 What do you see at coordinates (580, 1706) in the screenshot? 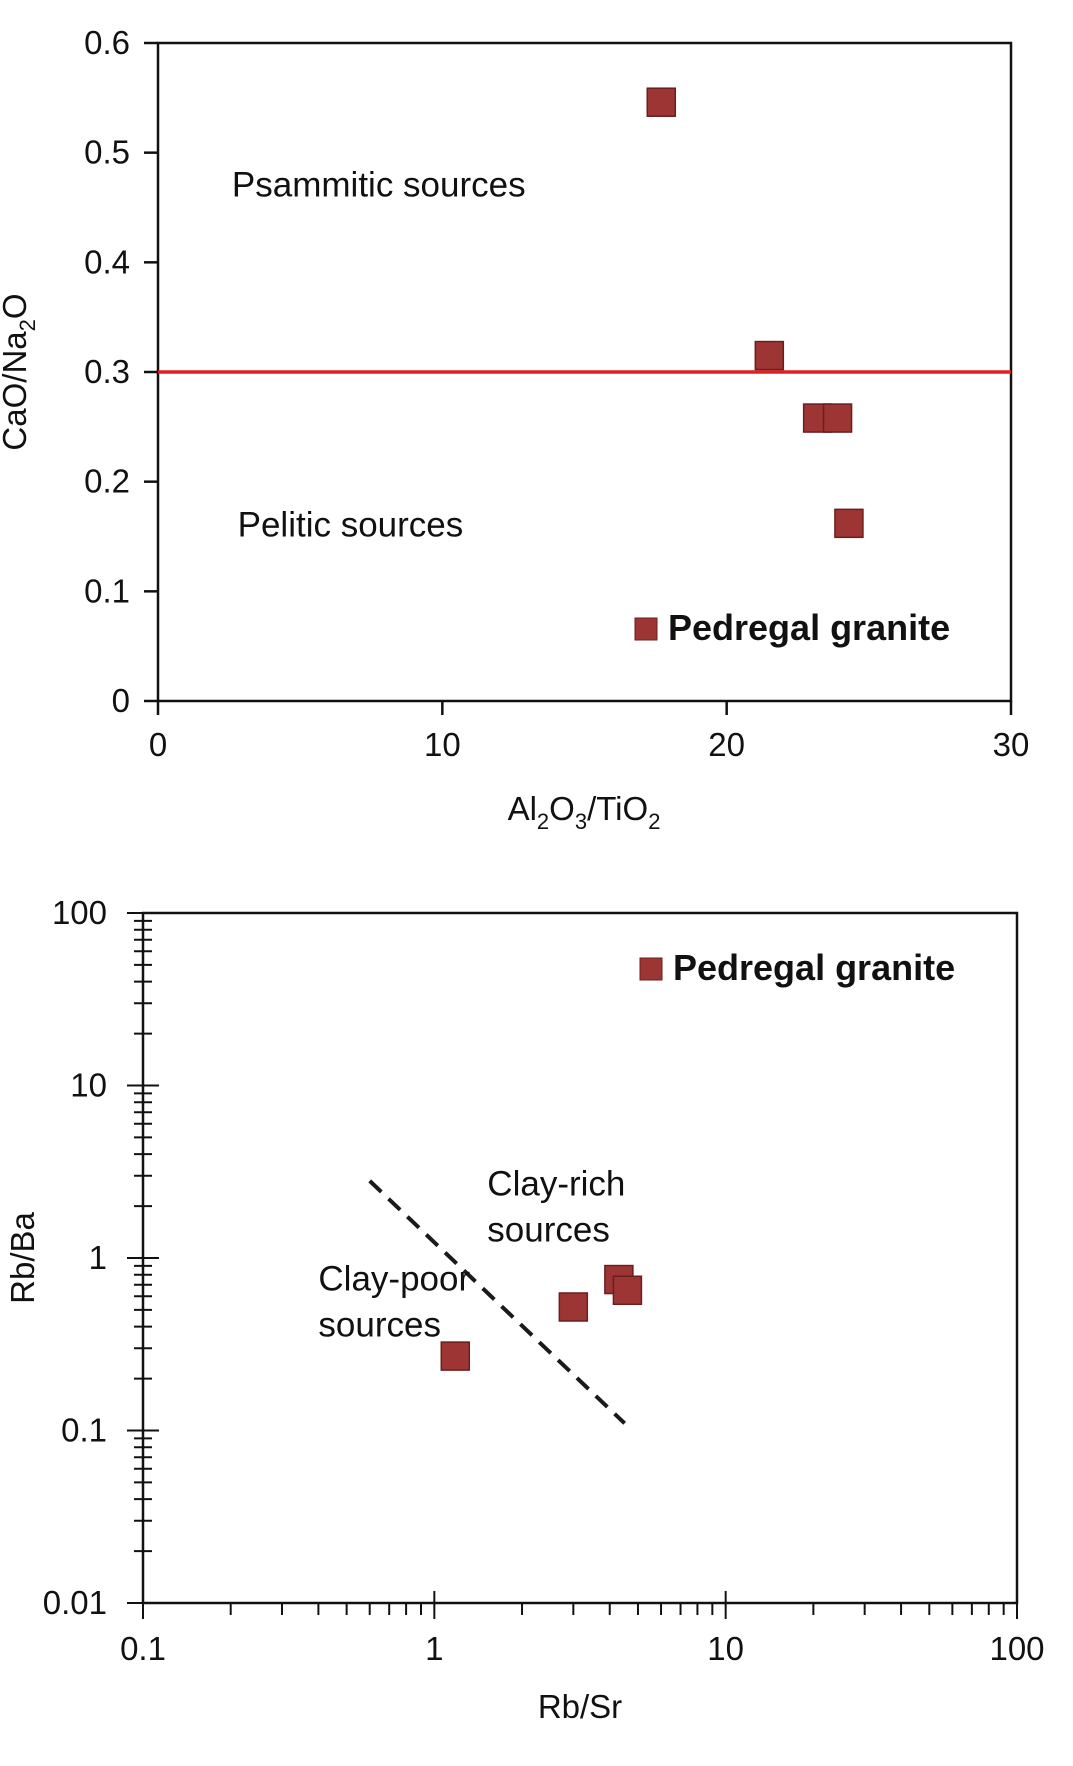
I see `x-axis-label: Rb/Sr` at bounding box center [580, 1706].